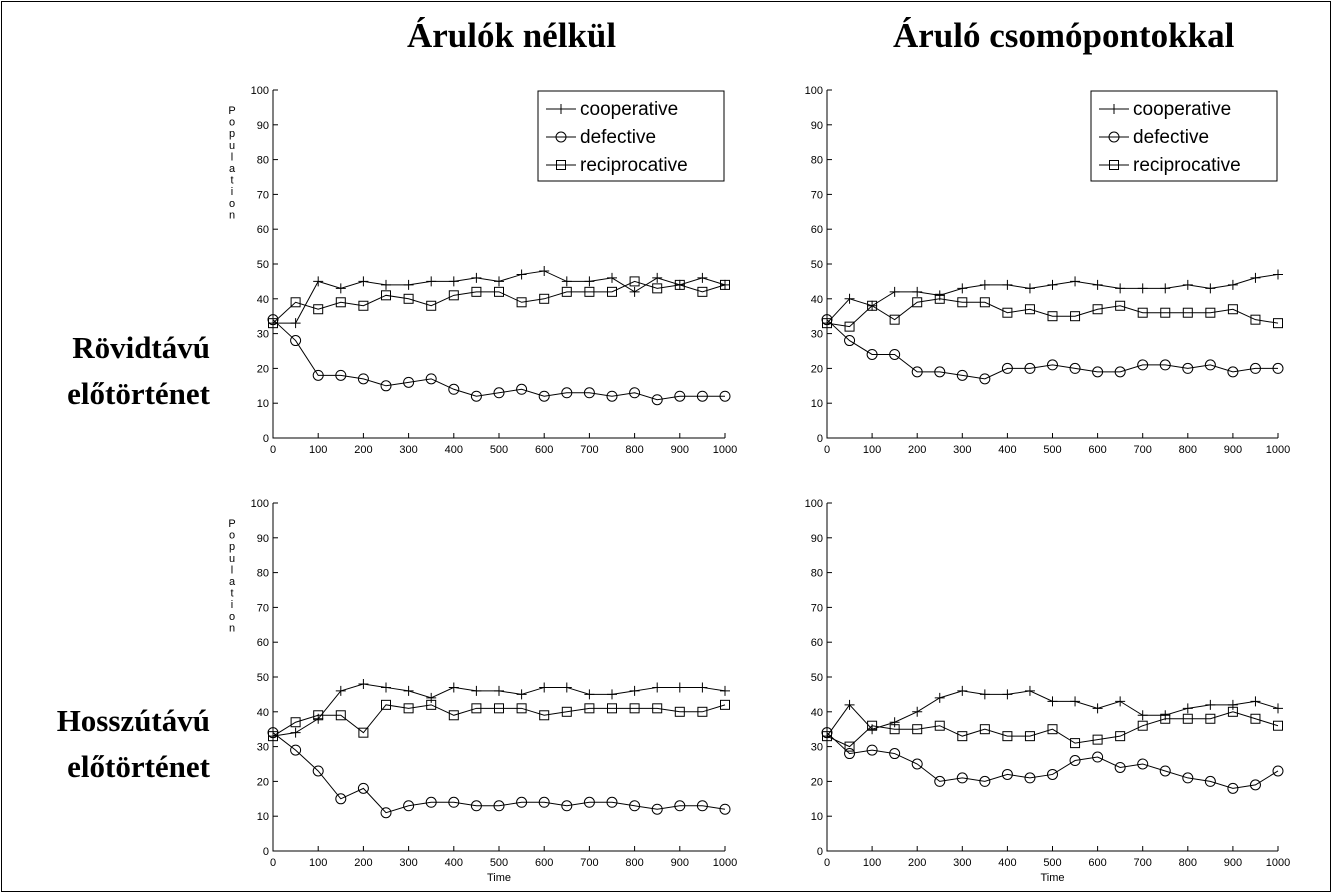  I want to click on y-tick-label: 90, so click(263, 126).